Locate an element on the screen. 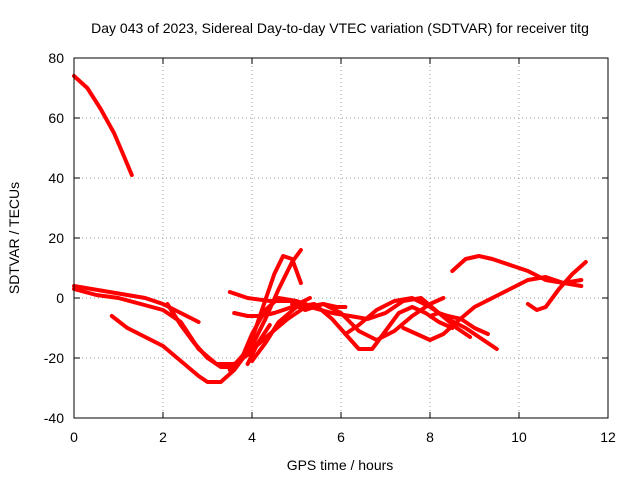 The image size is (640, 480). y-tick-label: 60 is located at coordinates (56, 118).